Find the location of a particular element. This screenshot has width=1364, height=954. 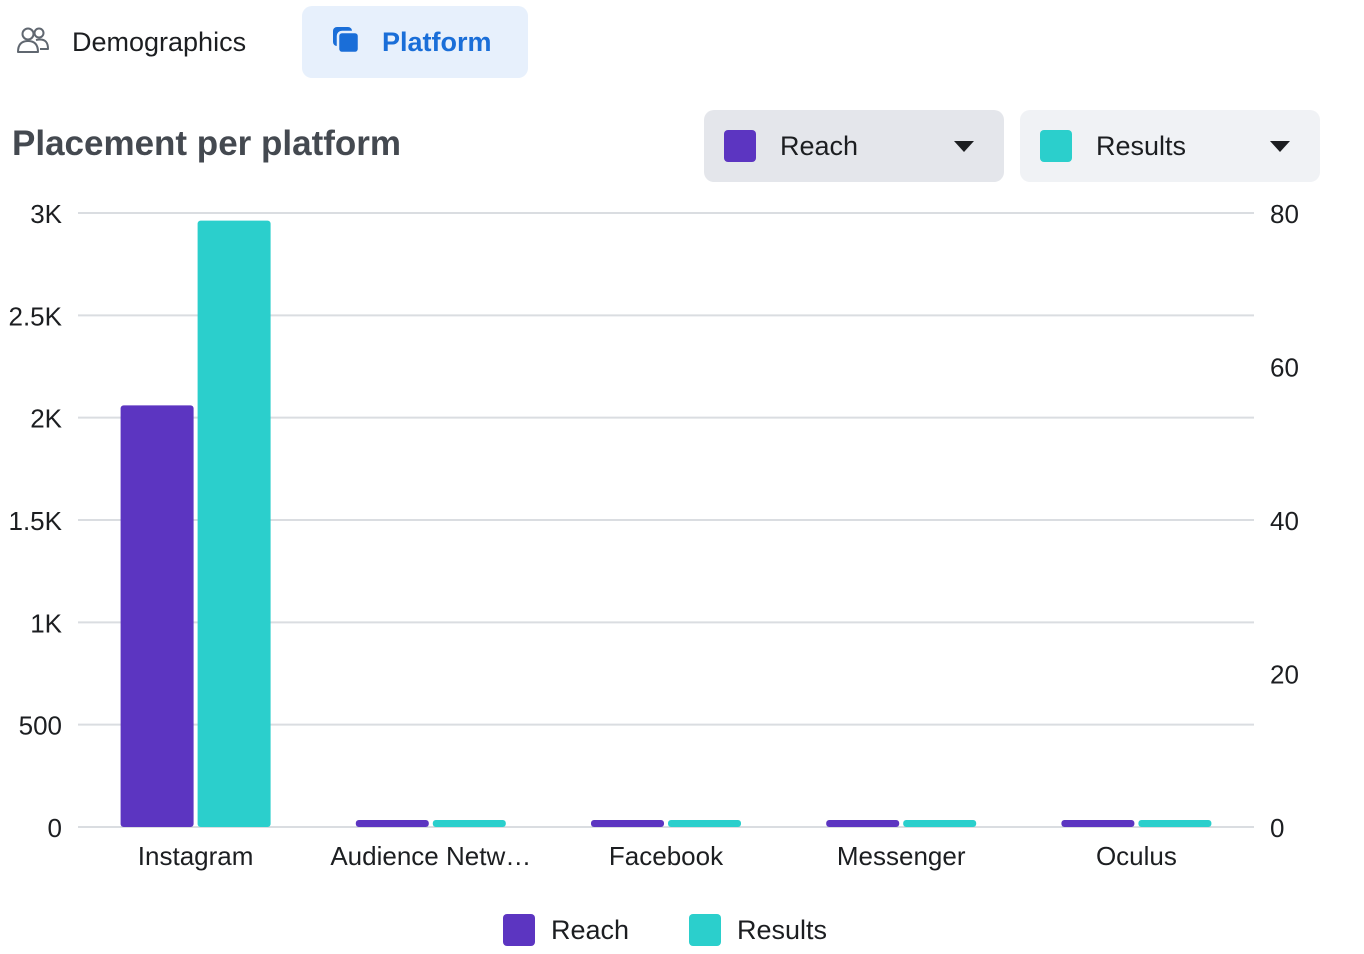

legend-item-results: Results is located at coordinates (758, 930).